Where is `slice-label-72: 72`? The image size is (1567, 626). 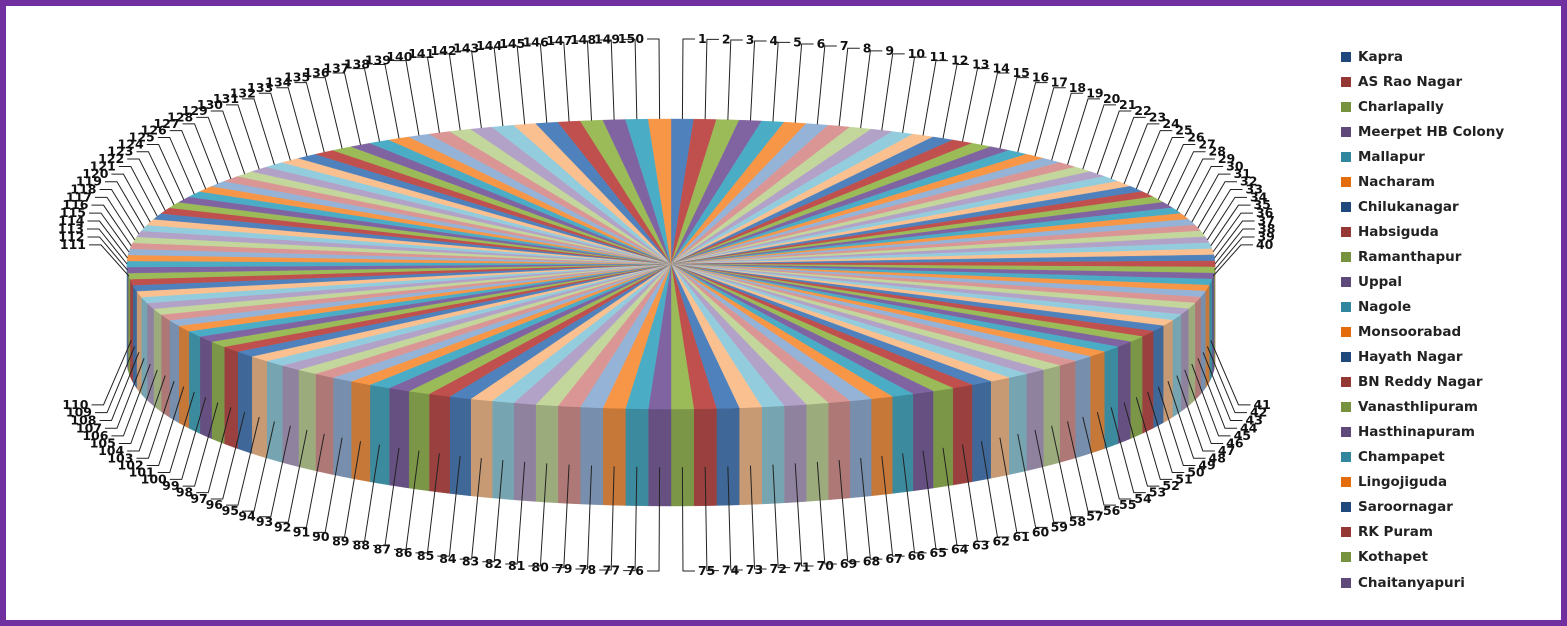
slice-label-72: 72 is located at coordinates (768, 520).